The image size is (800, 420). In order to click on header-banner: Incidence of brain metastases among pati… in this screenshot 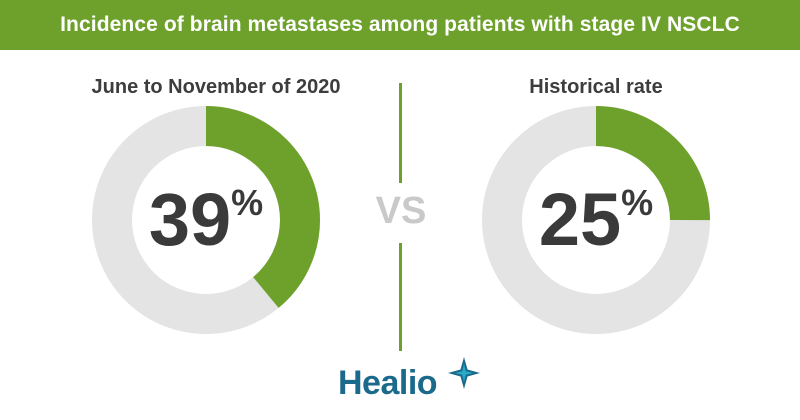, I will do `click(400, 25)`.